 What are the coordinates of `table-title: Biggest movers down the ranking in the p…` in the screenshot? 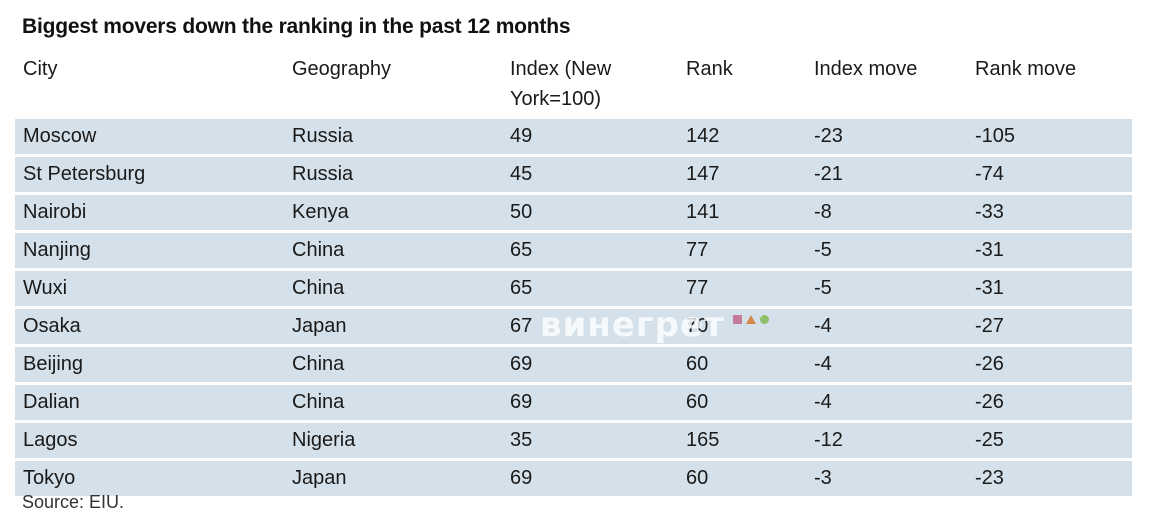 It's located at (296, 26).